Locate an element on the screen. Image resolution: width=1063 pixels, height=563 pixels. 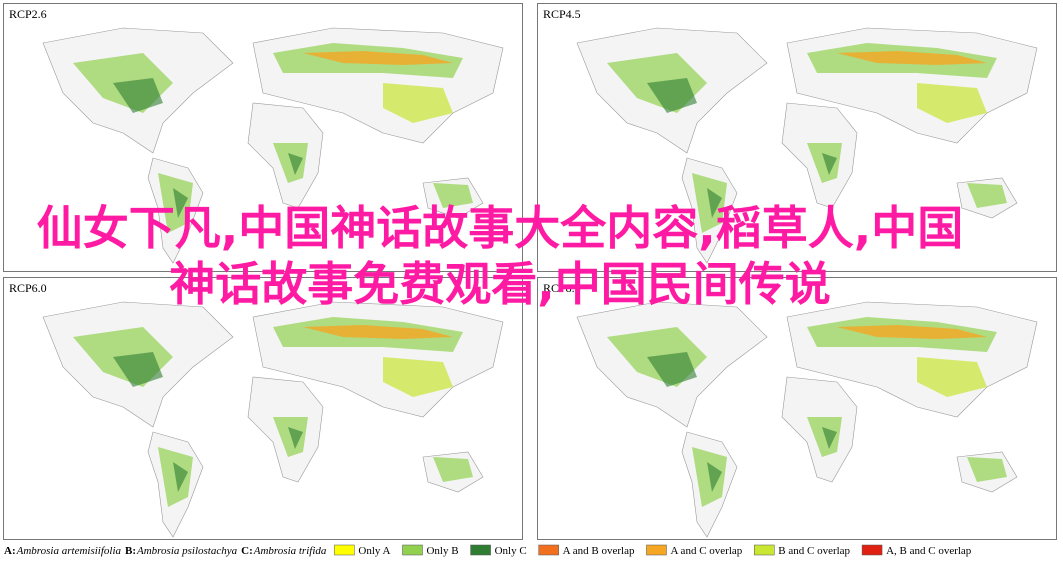
legend-label: A and B overlap is located at coordinates (599, 551).